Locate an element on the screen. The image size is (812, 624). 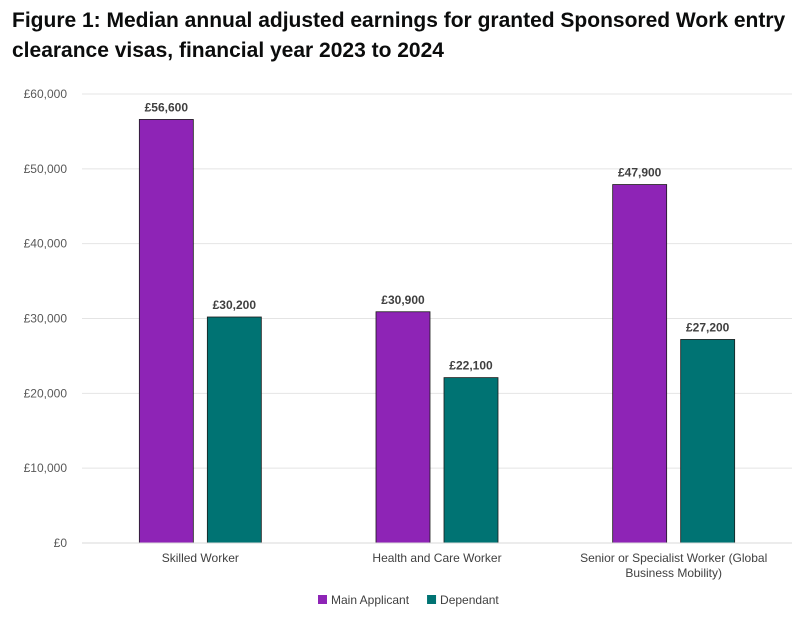
y-tick-label: £60,000 is located at coordinates (46, 94).